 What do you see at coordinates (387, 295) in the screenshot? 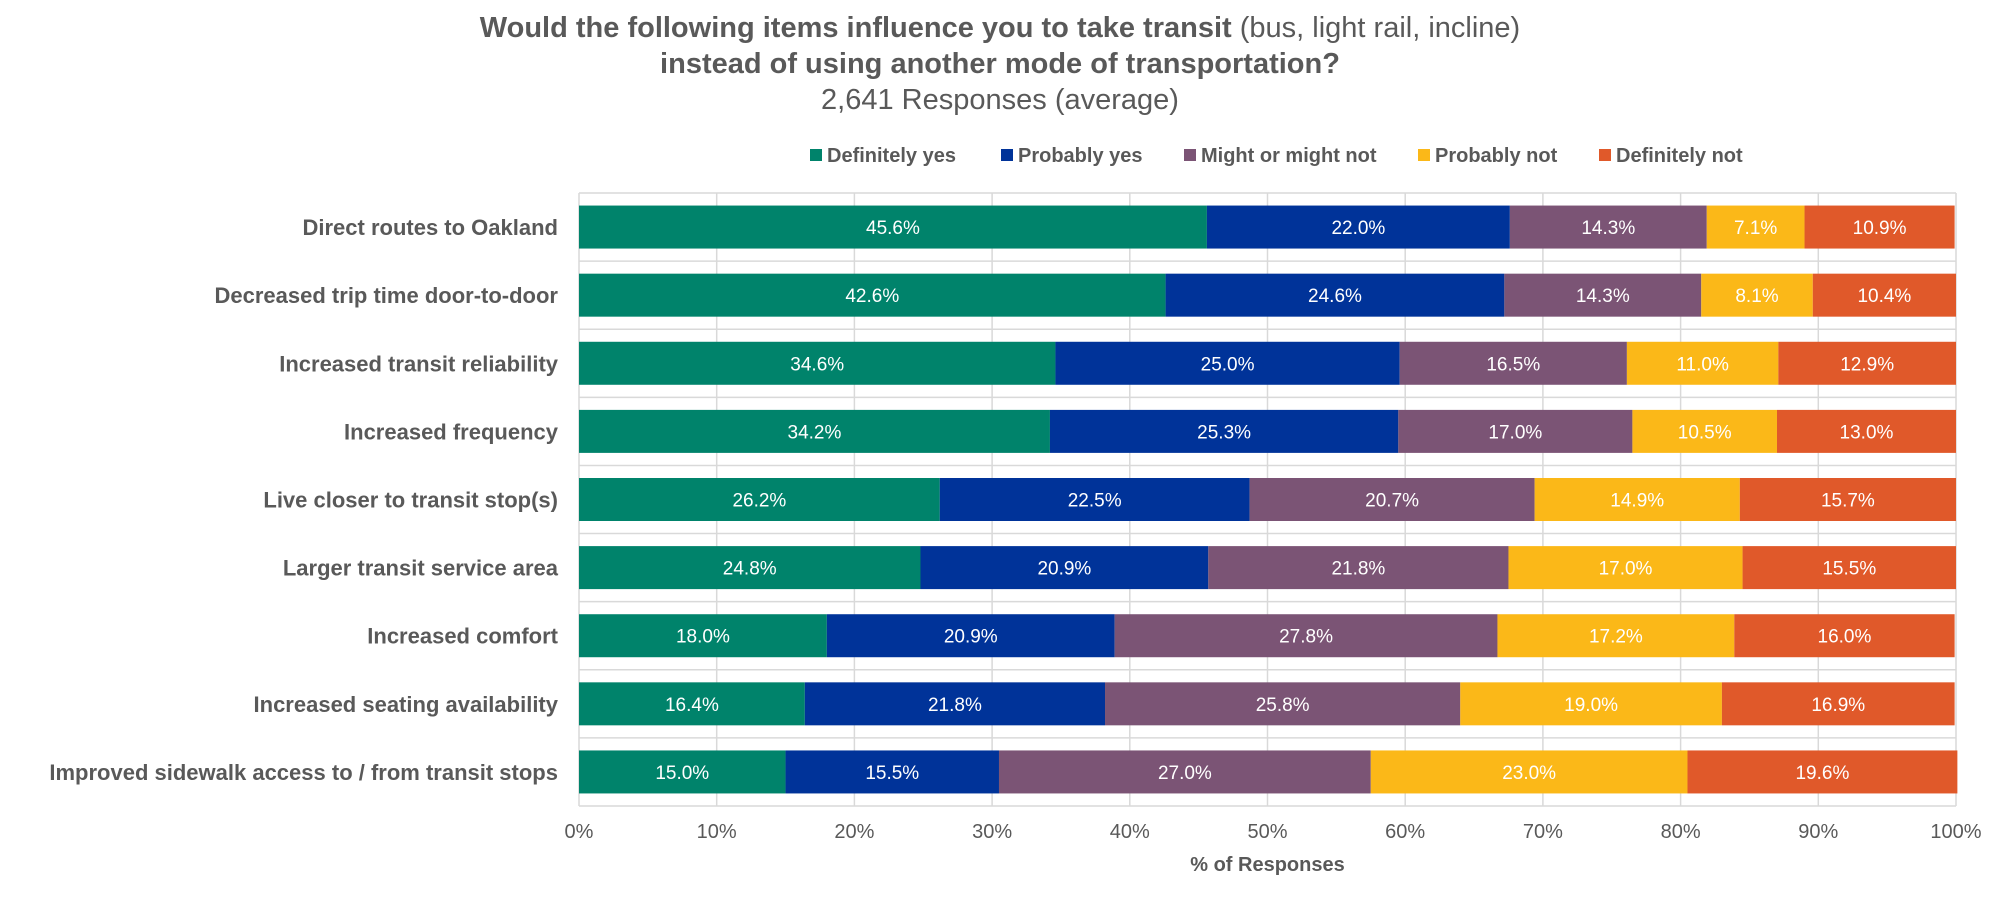
I see `category-label: Decreased trip time door-to-door` at bounding box center [387, 295].